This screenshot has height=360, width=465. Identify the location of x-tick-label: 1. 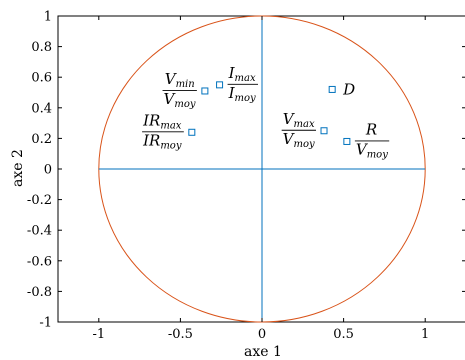
(425, 334).